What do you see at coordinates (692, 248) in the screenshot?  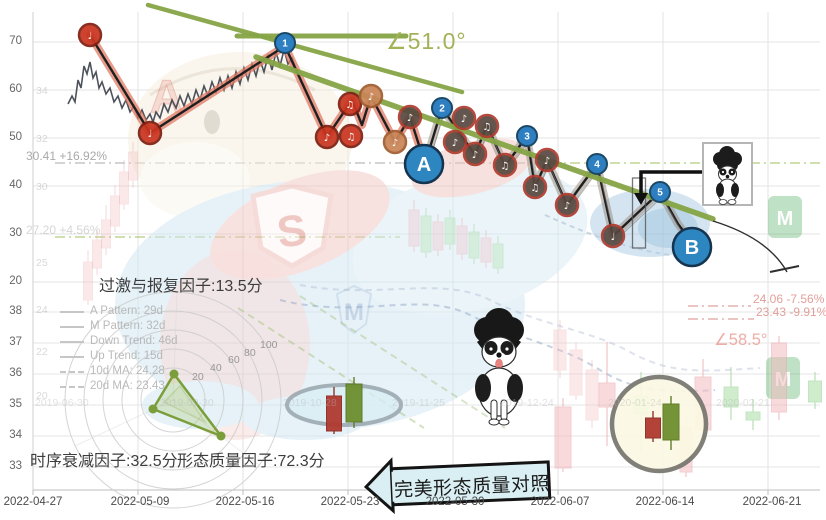 I see `letter-badge-label: B` at bounding box center [692, 248].